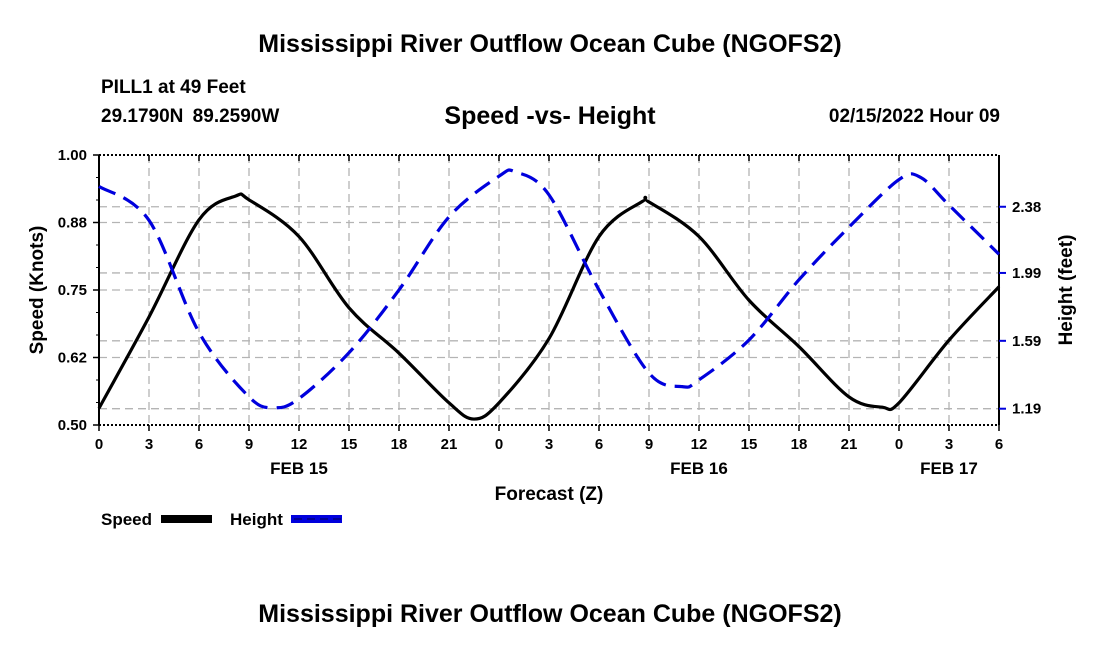 The image size is (1100, 650). What do you see at coordinates (914, 116) in the screenshot?
I see `forecast-datetime: 02/15/2022 Hour 09` at bounding box center [914, 116].